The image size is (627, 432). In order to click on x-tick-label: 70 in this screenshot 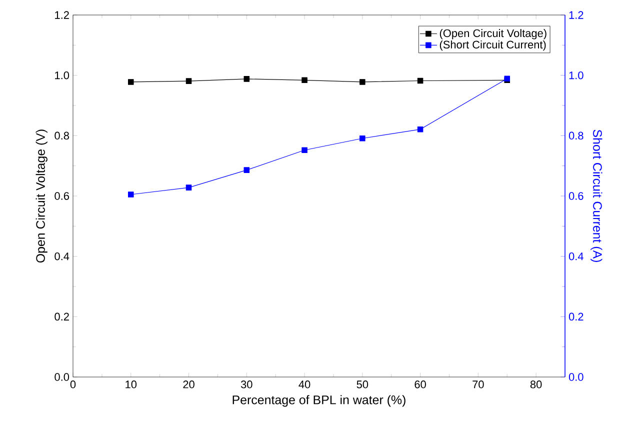, I will do `click(478, 384)`.